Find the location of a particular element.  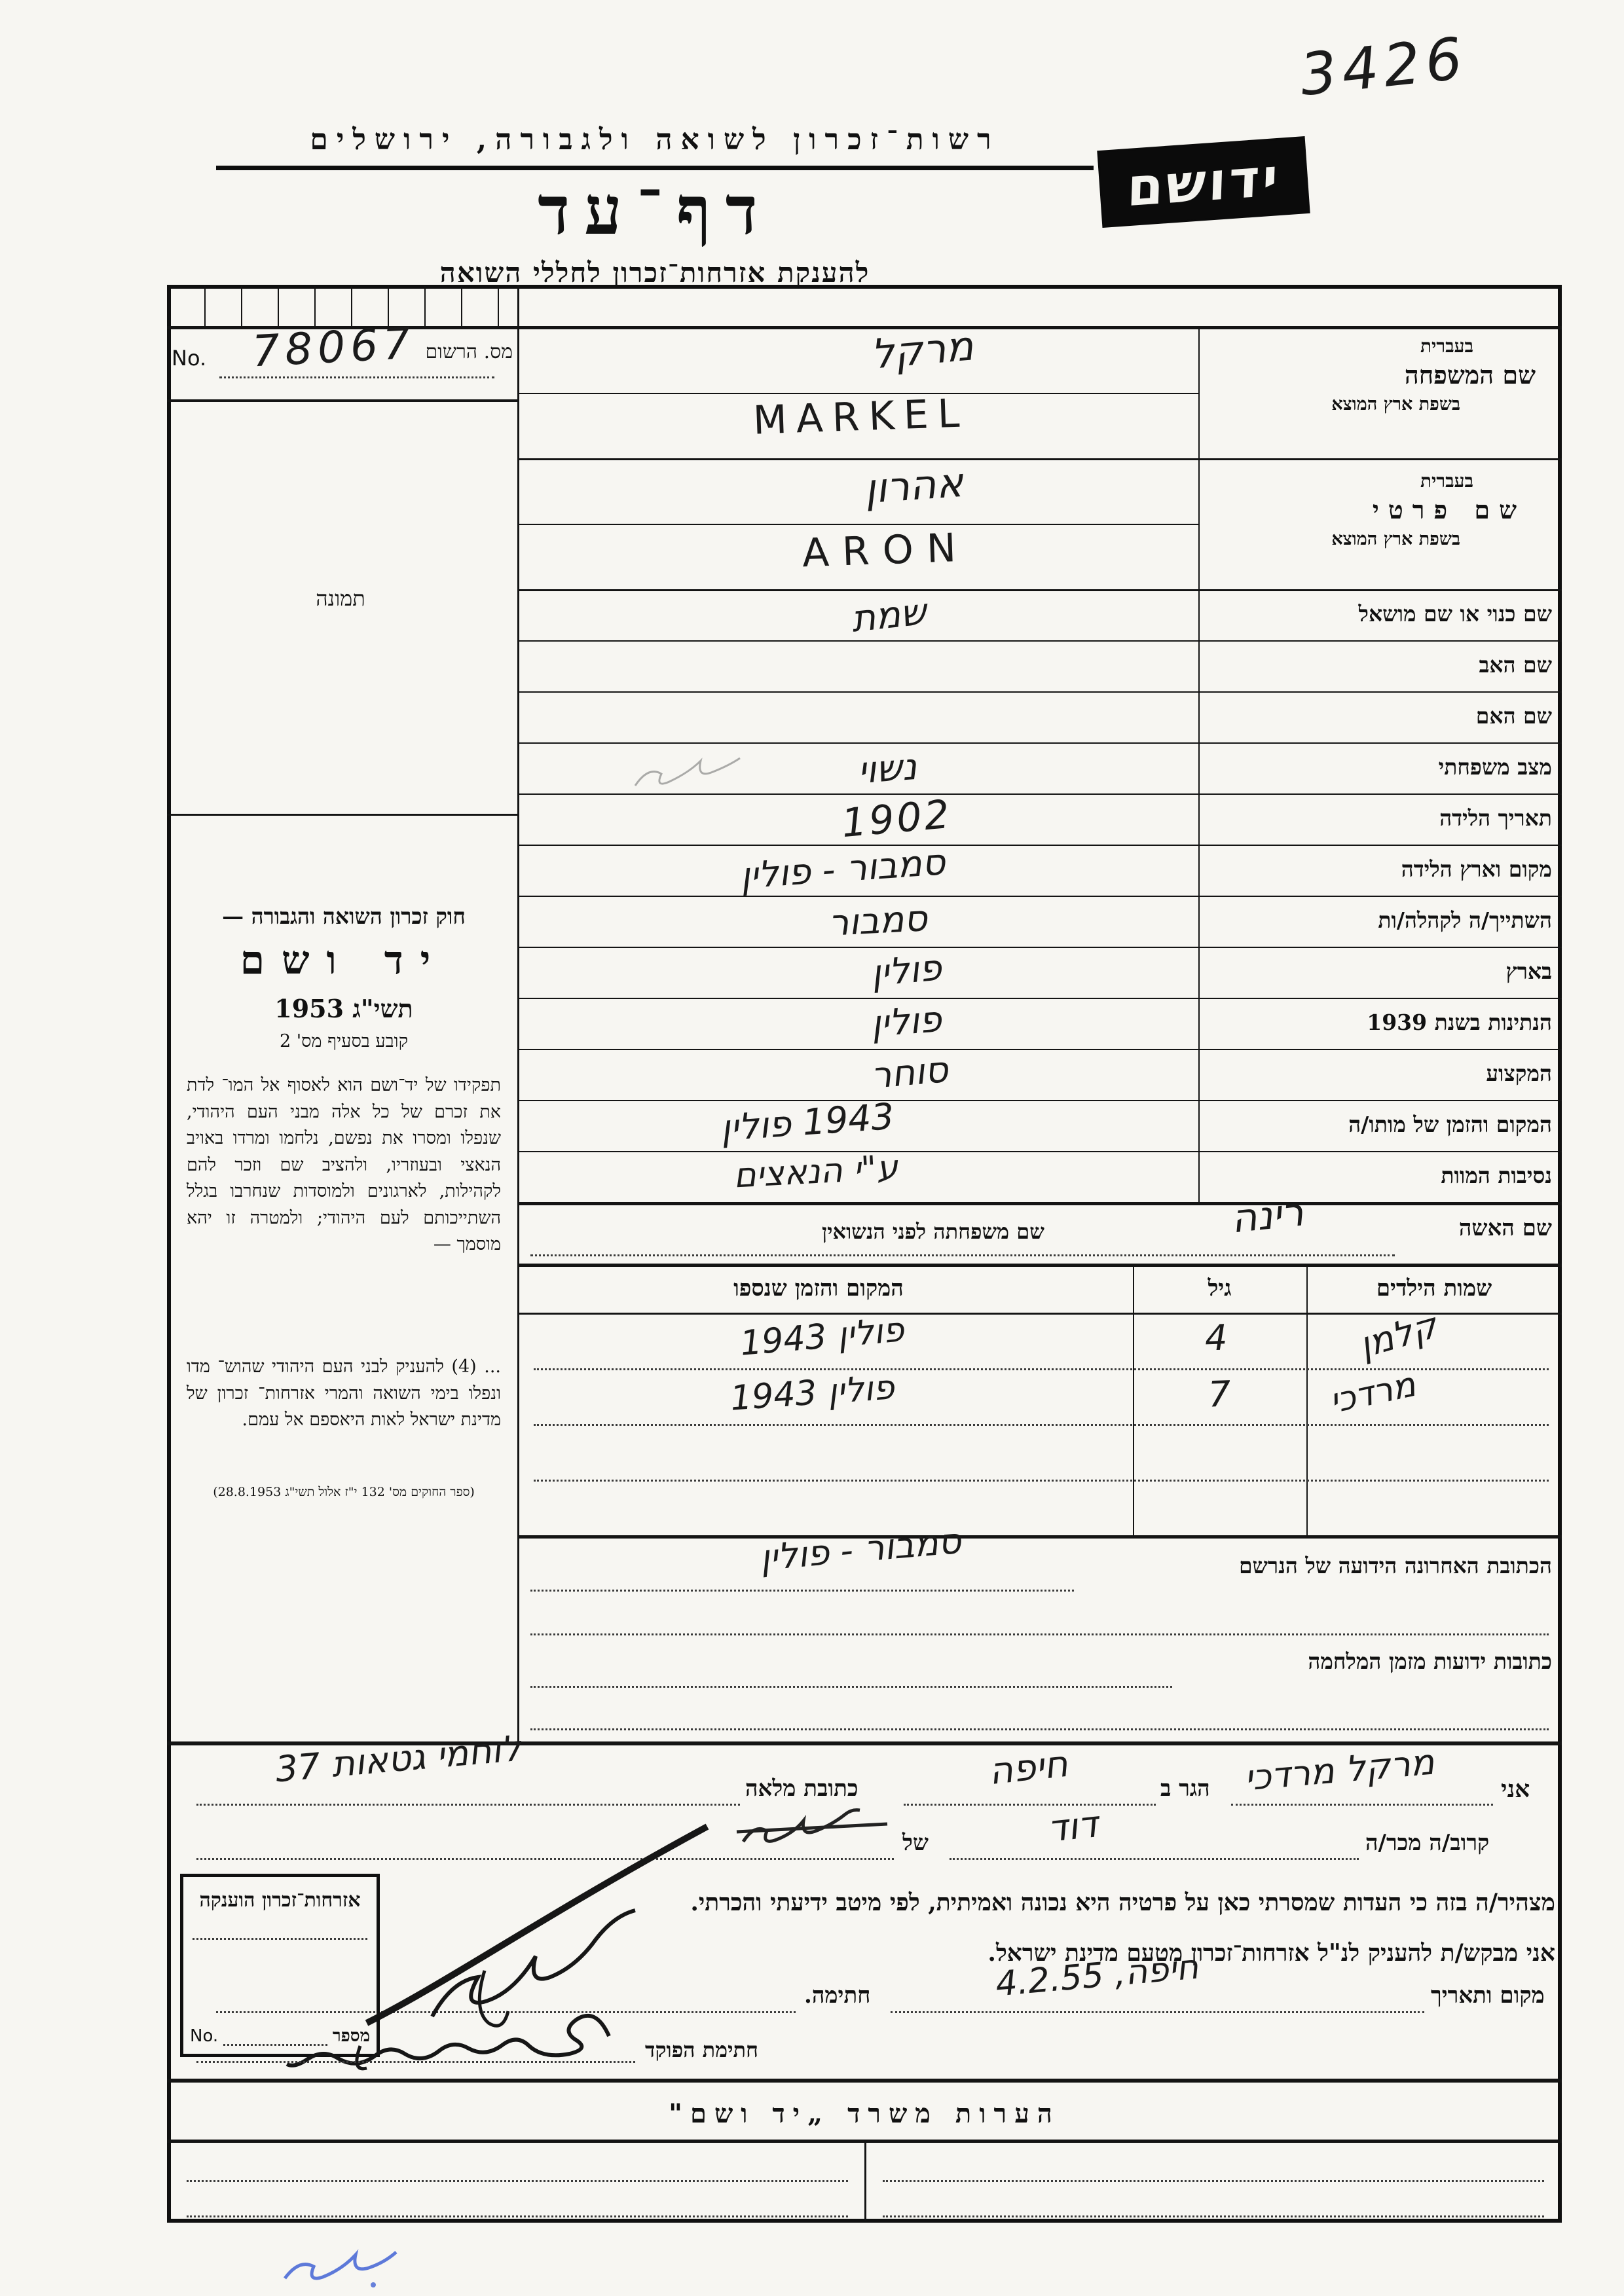

section-rule-thick is located at coordinates (1039, 1203).